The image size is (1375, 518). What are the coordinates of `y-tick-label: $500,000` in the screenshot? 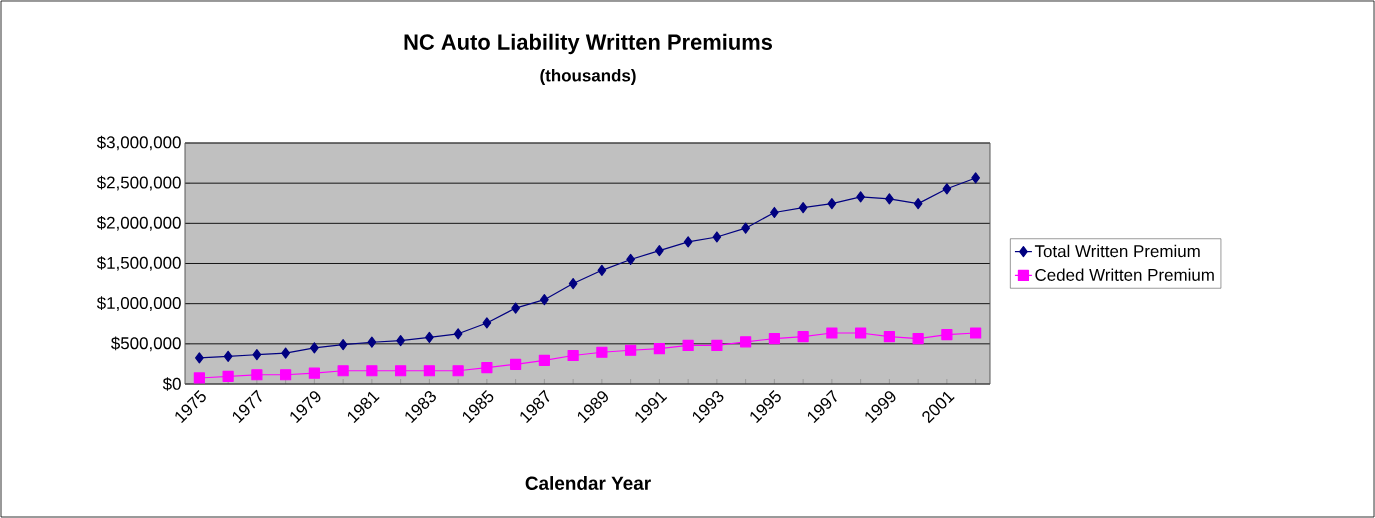 It's located at (146, 344).